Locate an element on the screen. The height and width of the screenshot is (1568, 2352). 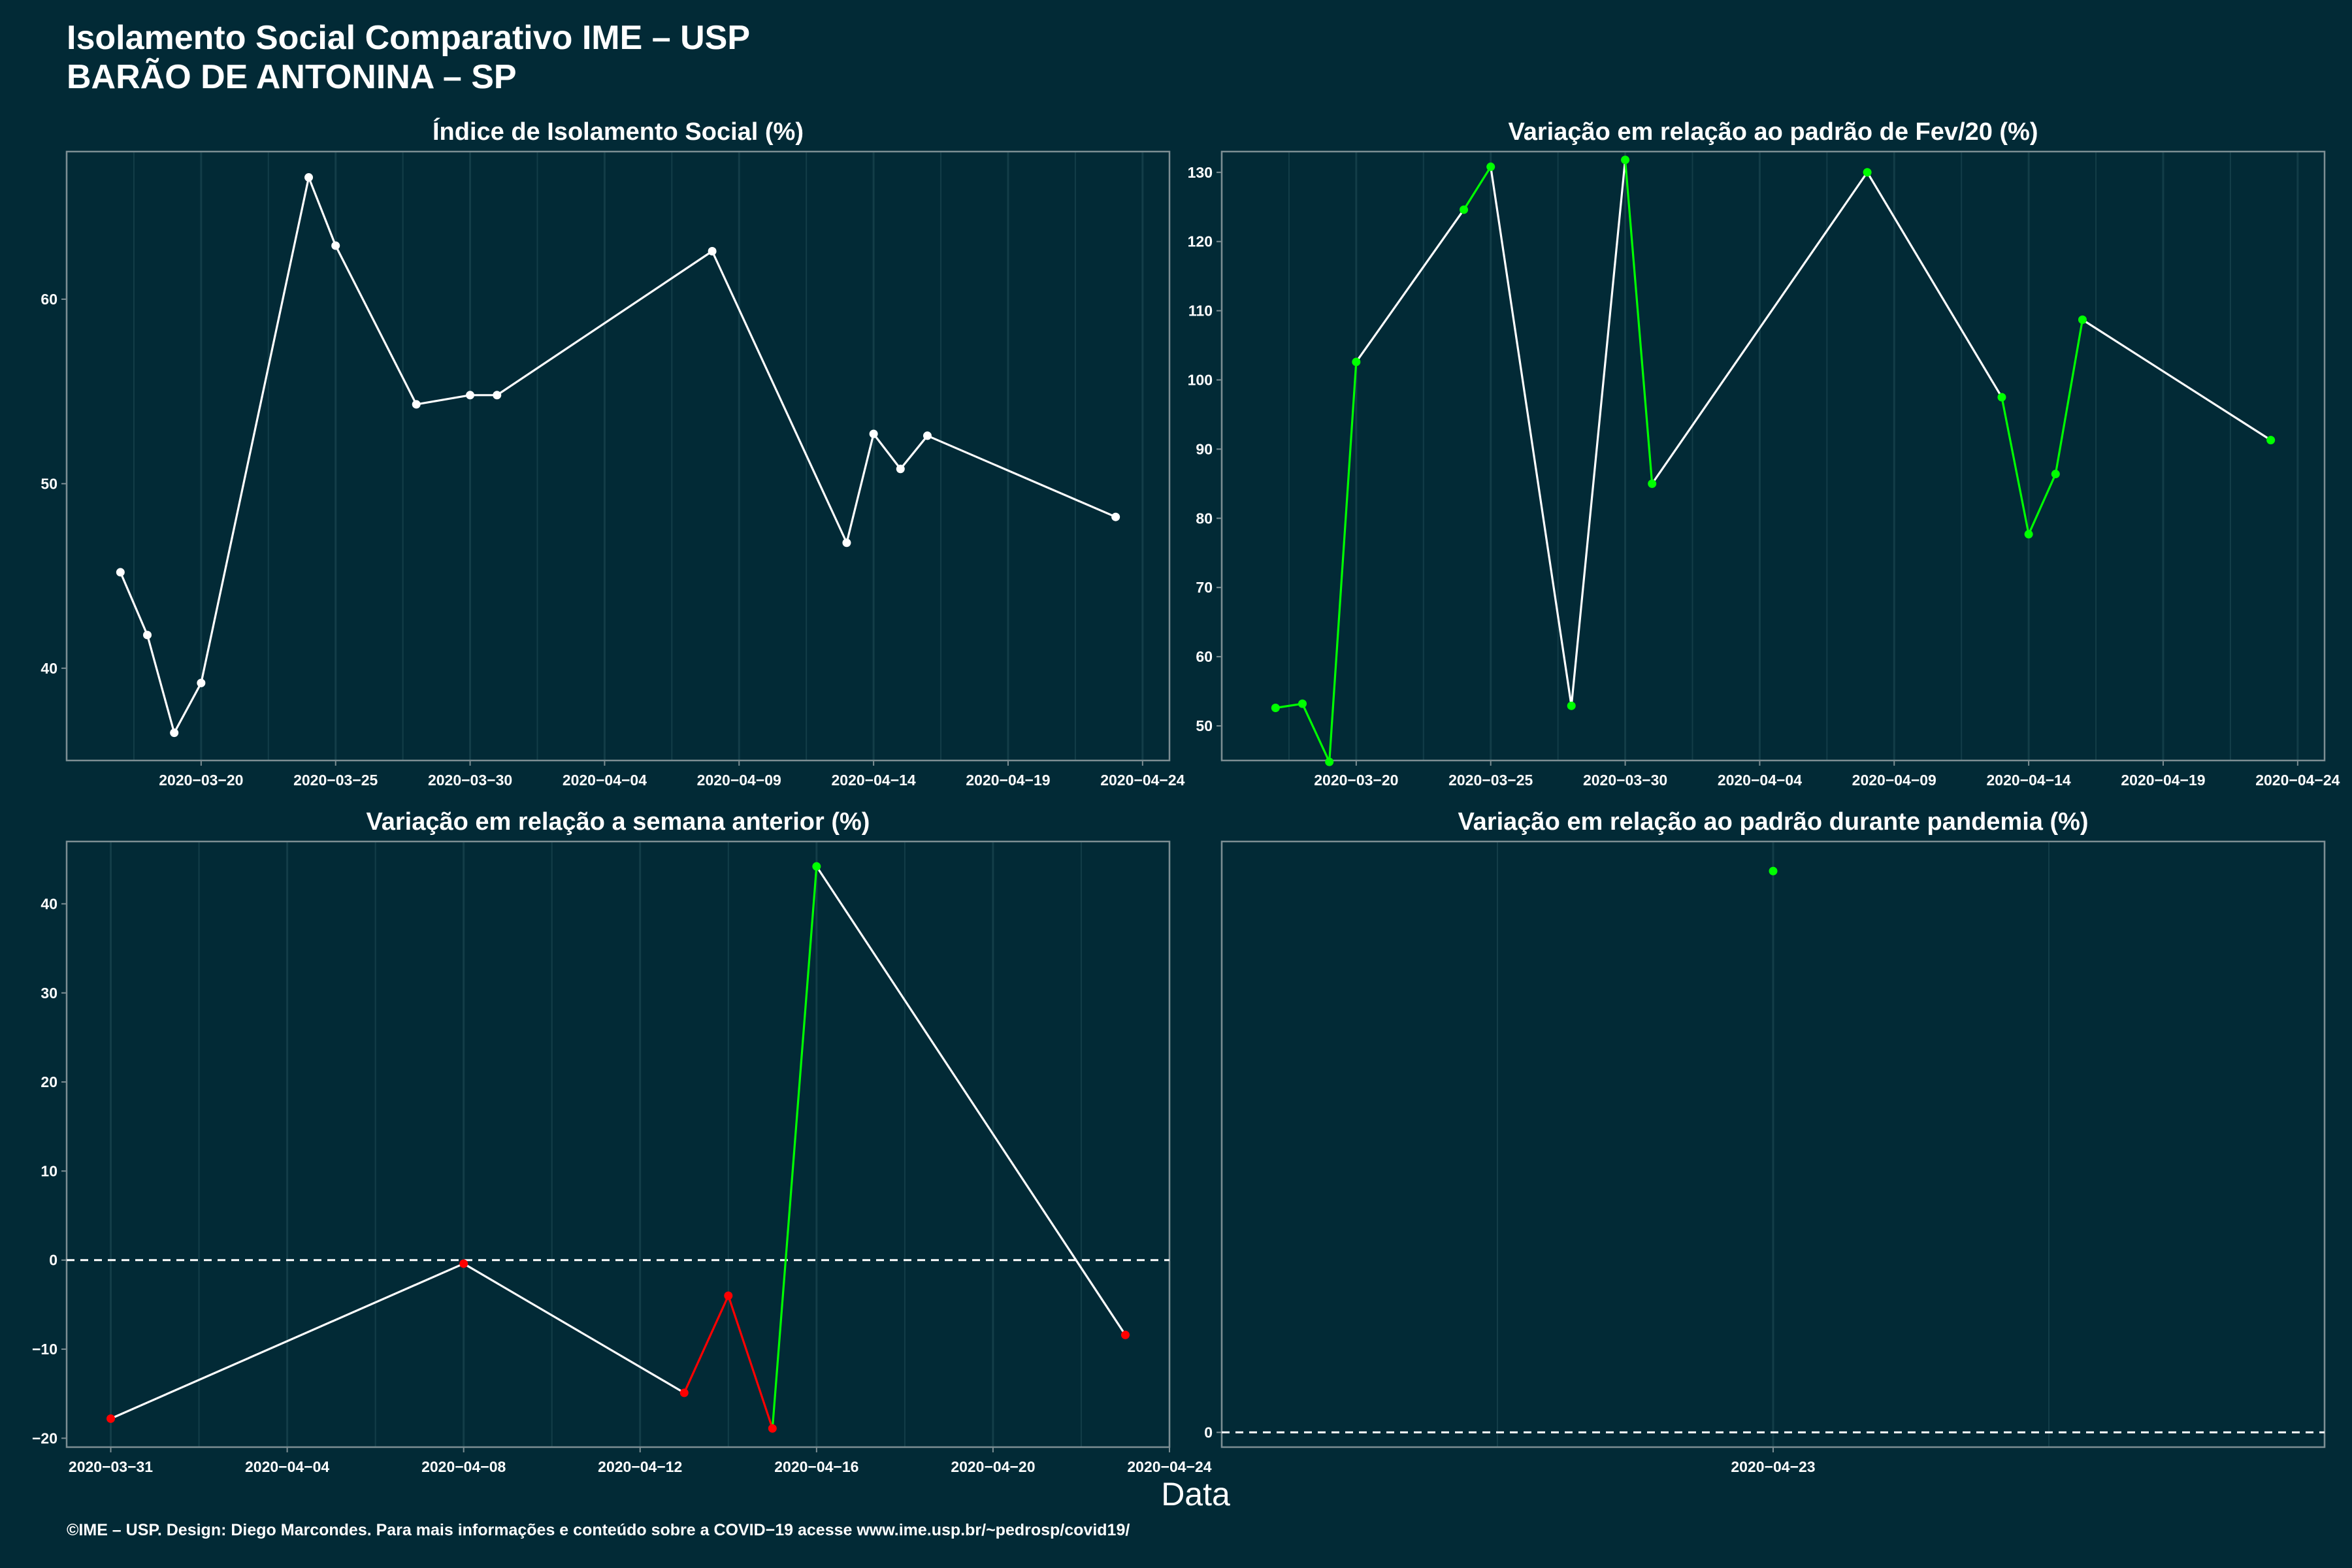
y-tick-label: −10 is located at coordinates (44, 1349).